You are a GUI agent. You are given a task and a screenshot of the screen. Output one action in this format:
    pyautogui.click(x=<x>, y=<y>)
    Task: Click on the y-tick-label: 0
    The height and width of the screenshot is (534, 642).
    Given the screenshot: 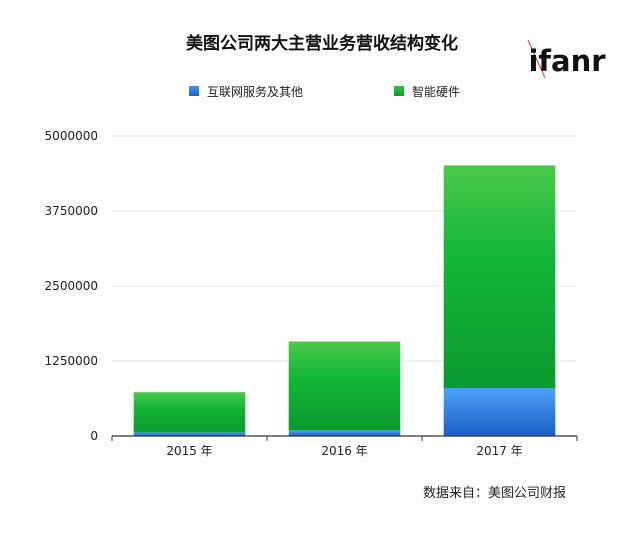 What is the action you would take?
    pyautogui.click(x=94, y=436)
    